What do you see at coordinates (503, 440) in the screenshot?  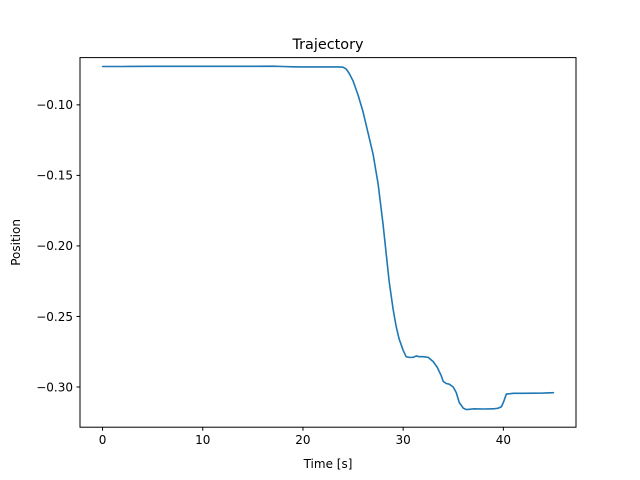 I see `x-tick-label: 40` at bounding box center [503, 440].